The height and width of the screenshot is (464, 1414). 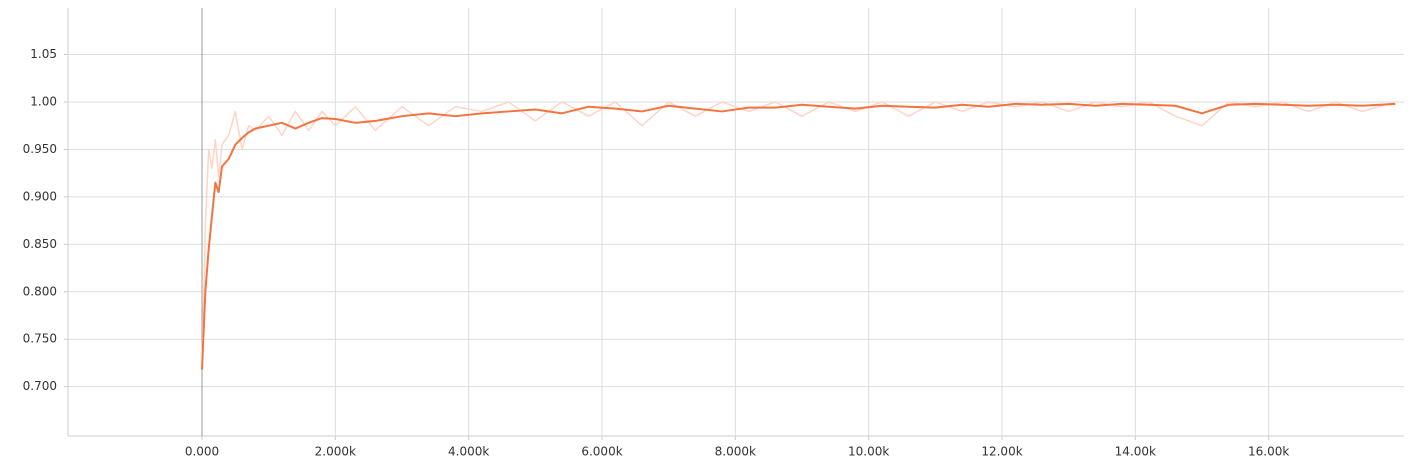 I want to click on x-tick-label: 2.000k, so click(x=335, y=452).